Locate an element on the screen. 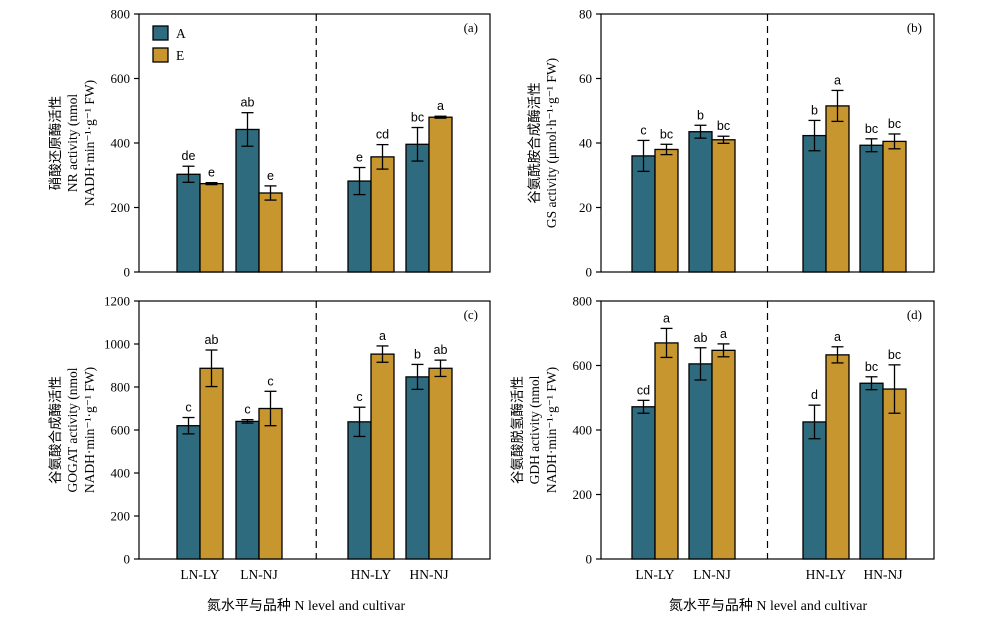 Image resolution: width=994 pixels, height=625 pixels. y-tick-label: 40 is located at coordinates (585, 143).